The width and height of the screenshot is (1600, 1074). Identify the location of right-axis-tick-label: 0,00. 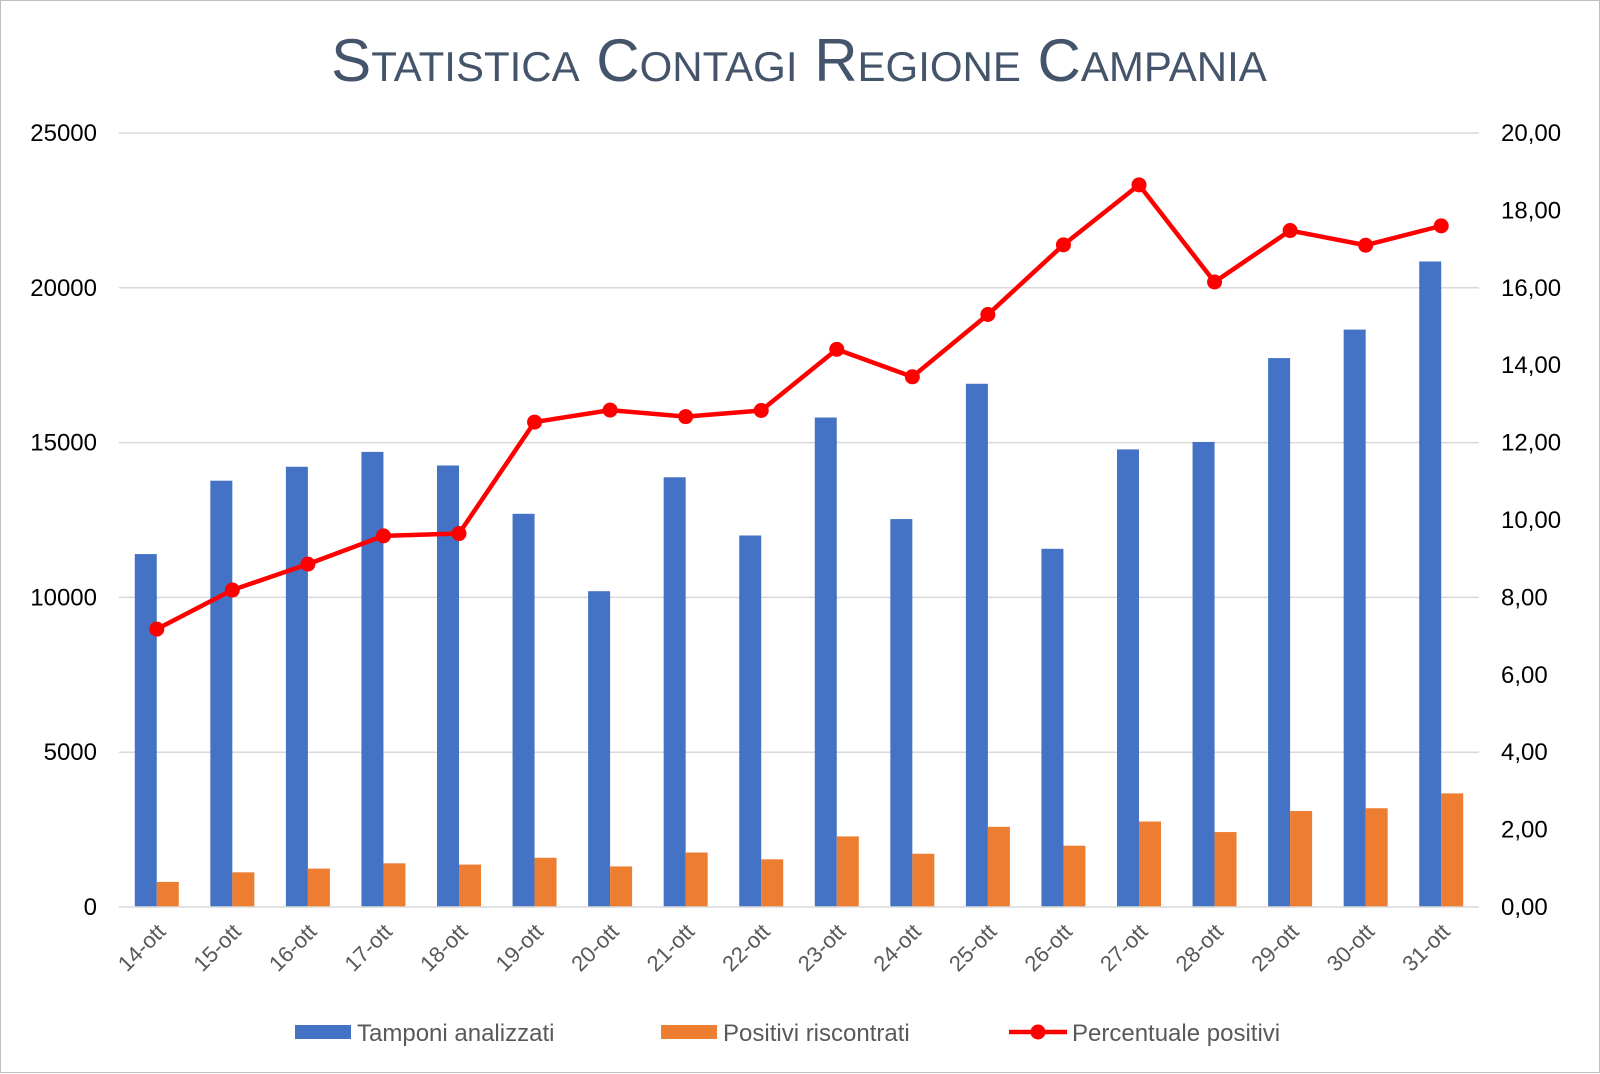
(1524, 907).